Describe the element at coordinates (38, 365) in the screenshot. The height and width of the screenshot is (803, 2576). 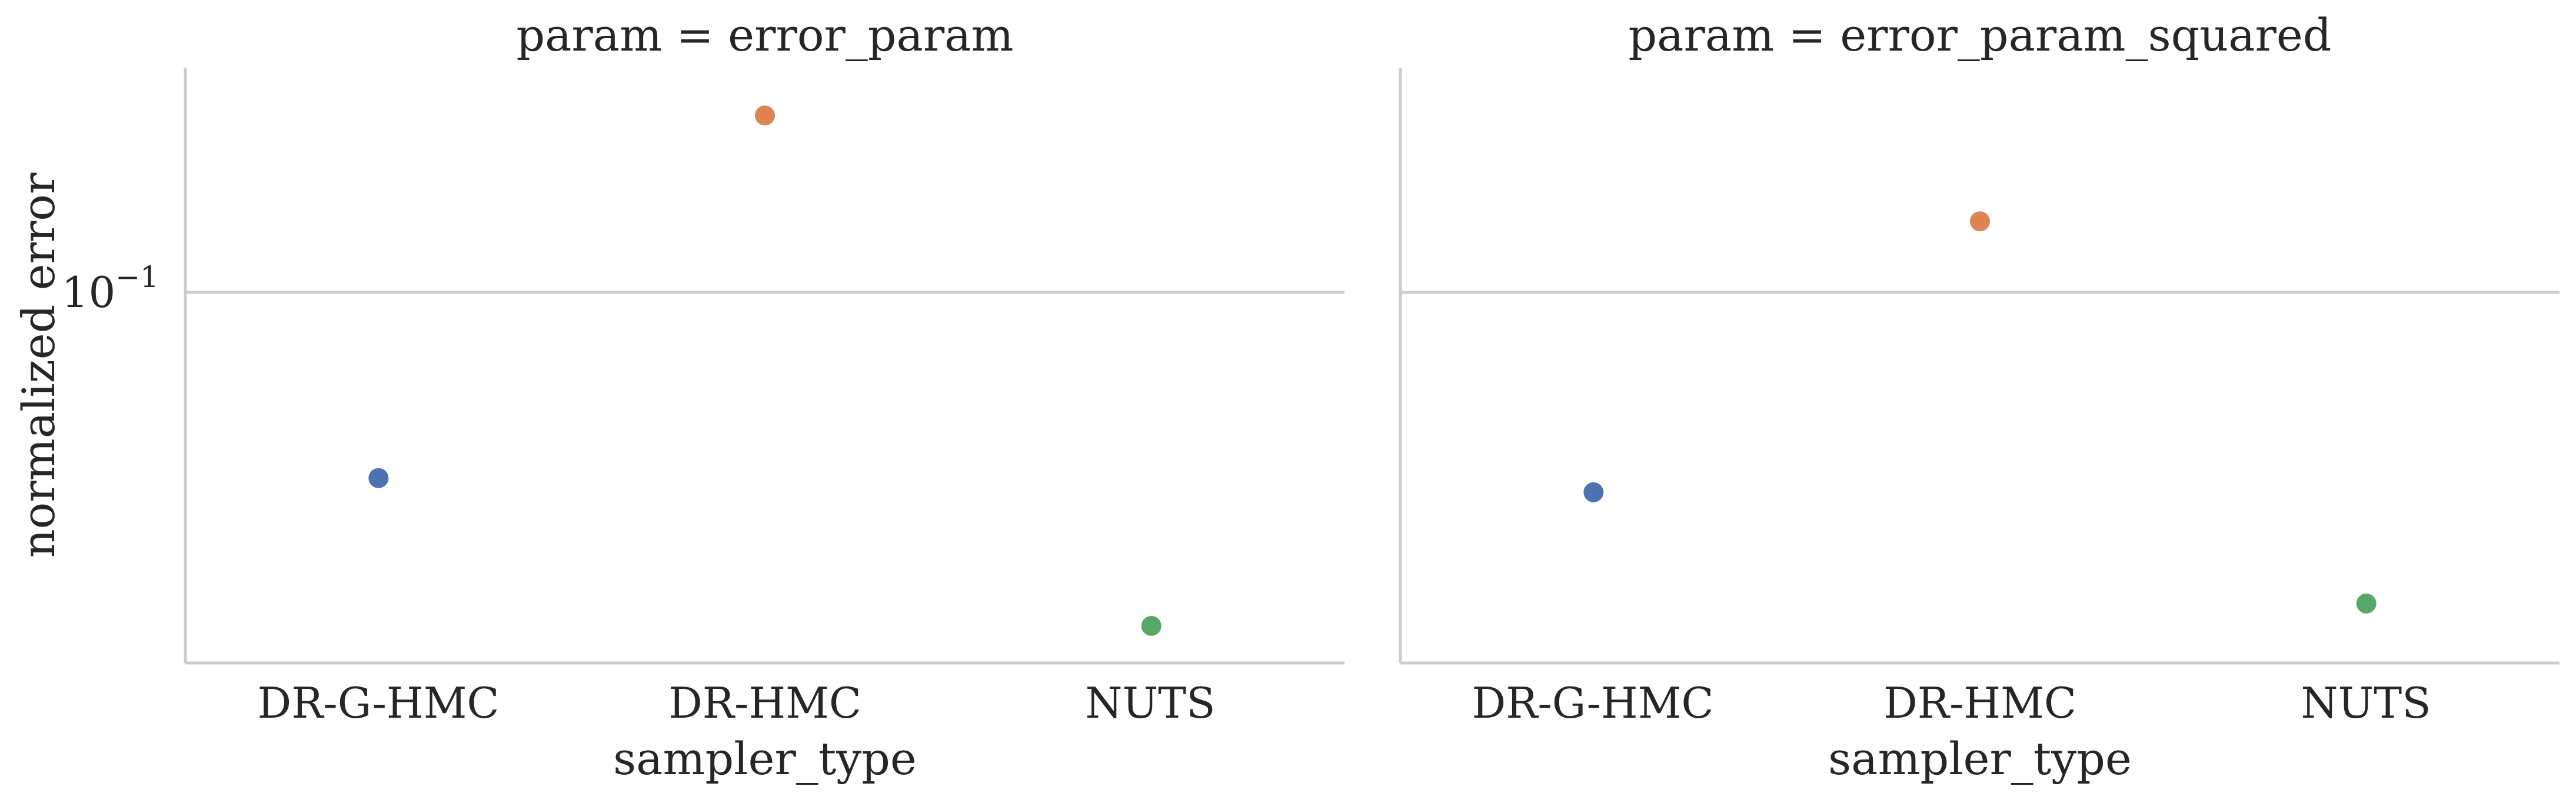
I see `y-axis-label: normalized error` at that location.